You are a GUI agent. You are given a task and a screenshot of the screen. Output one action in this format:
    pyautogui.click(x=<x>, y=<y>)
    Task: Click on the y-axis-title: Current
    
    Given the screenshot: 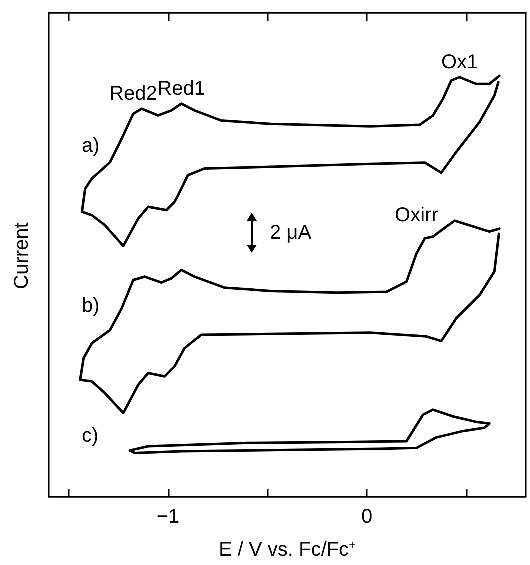 What is the action you would take?
    pyautogui.click(x=22, y=256)
    